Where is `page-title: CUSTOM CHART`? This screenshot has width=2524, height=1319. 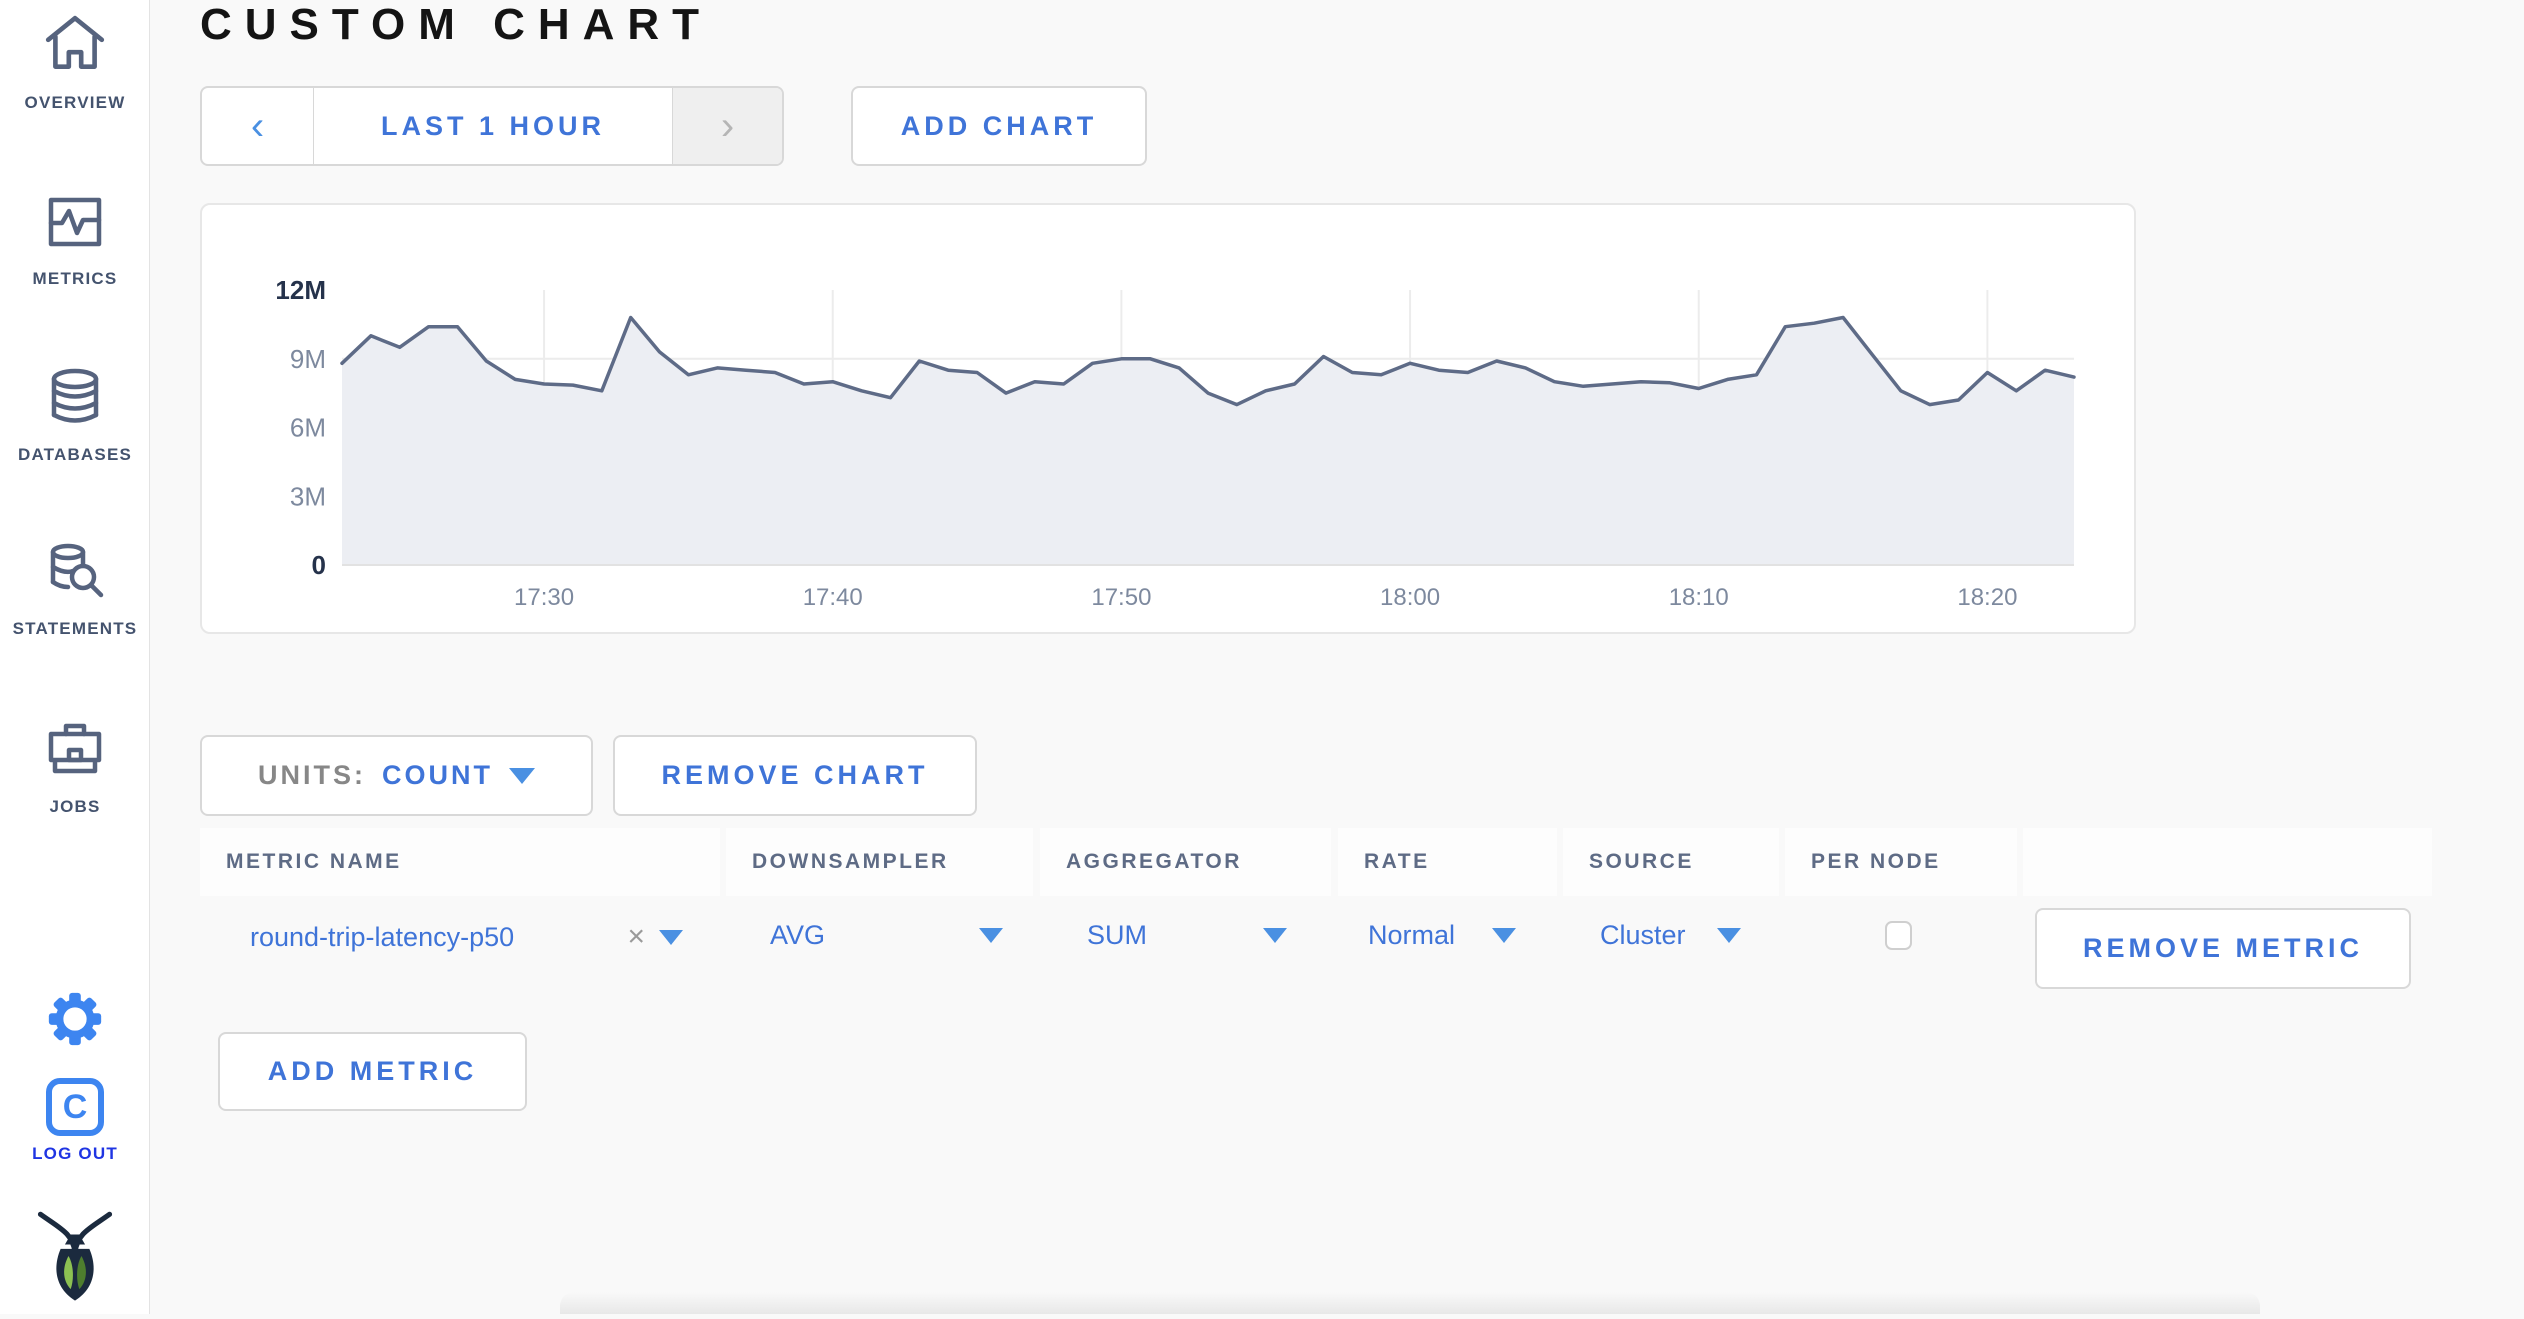
page-title: CUSTOM CHART is located at coordinates (456, 24).